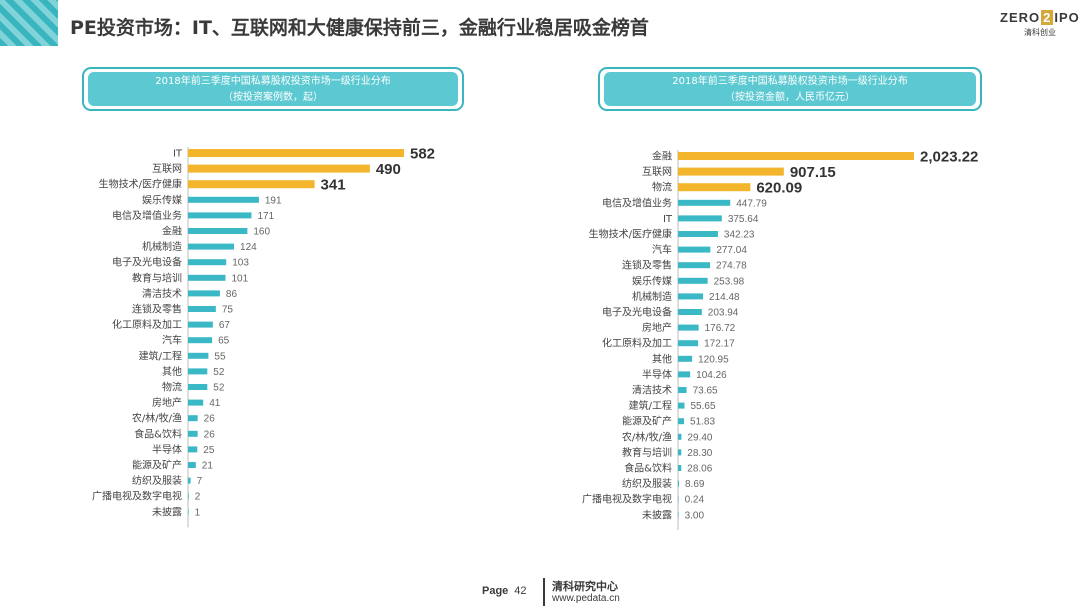 The height and width of the screenshot is (608, 1080). I want to click on left-chart-value-label: 191, so click(273, 200).